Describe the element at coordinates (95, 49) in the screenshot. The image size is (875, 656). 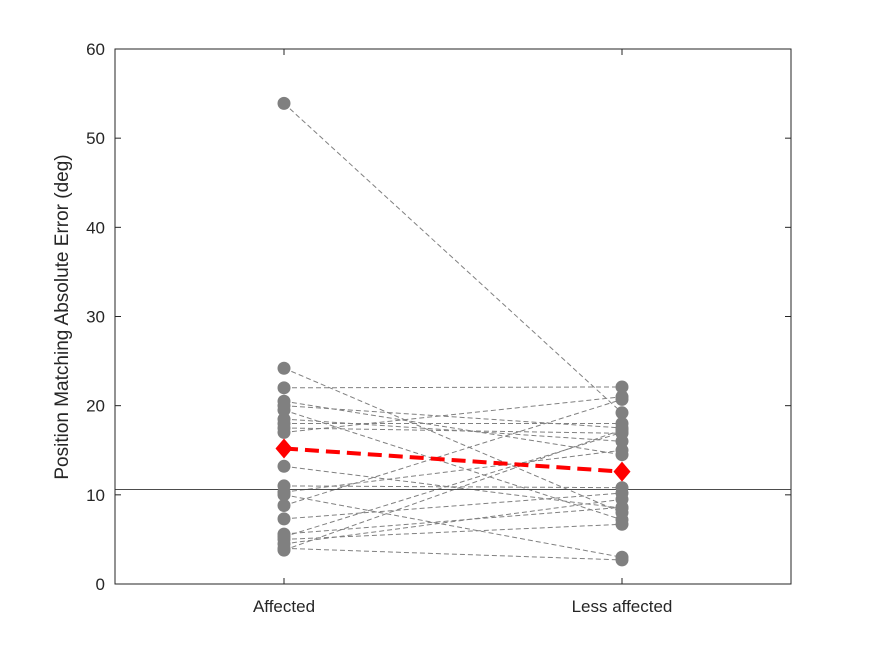
I see `y-tick-label: 60` at that location.